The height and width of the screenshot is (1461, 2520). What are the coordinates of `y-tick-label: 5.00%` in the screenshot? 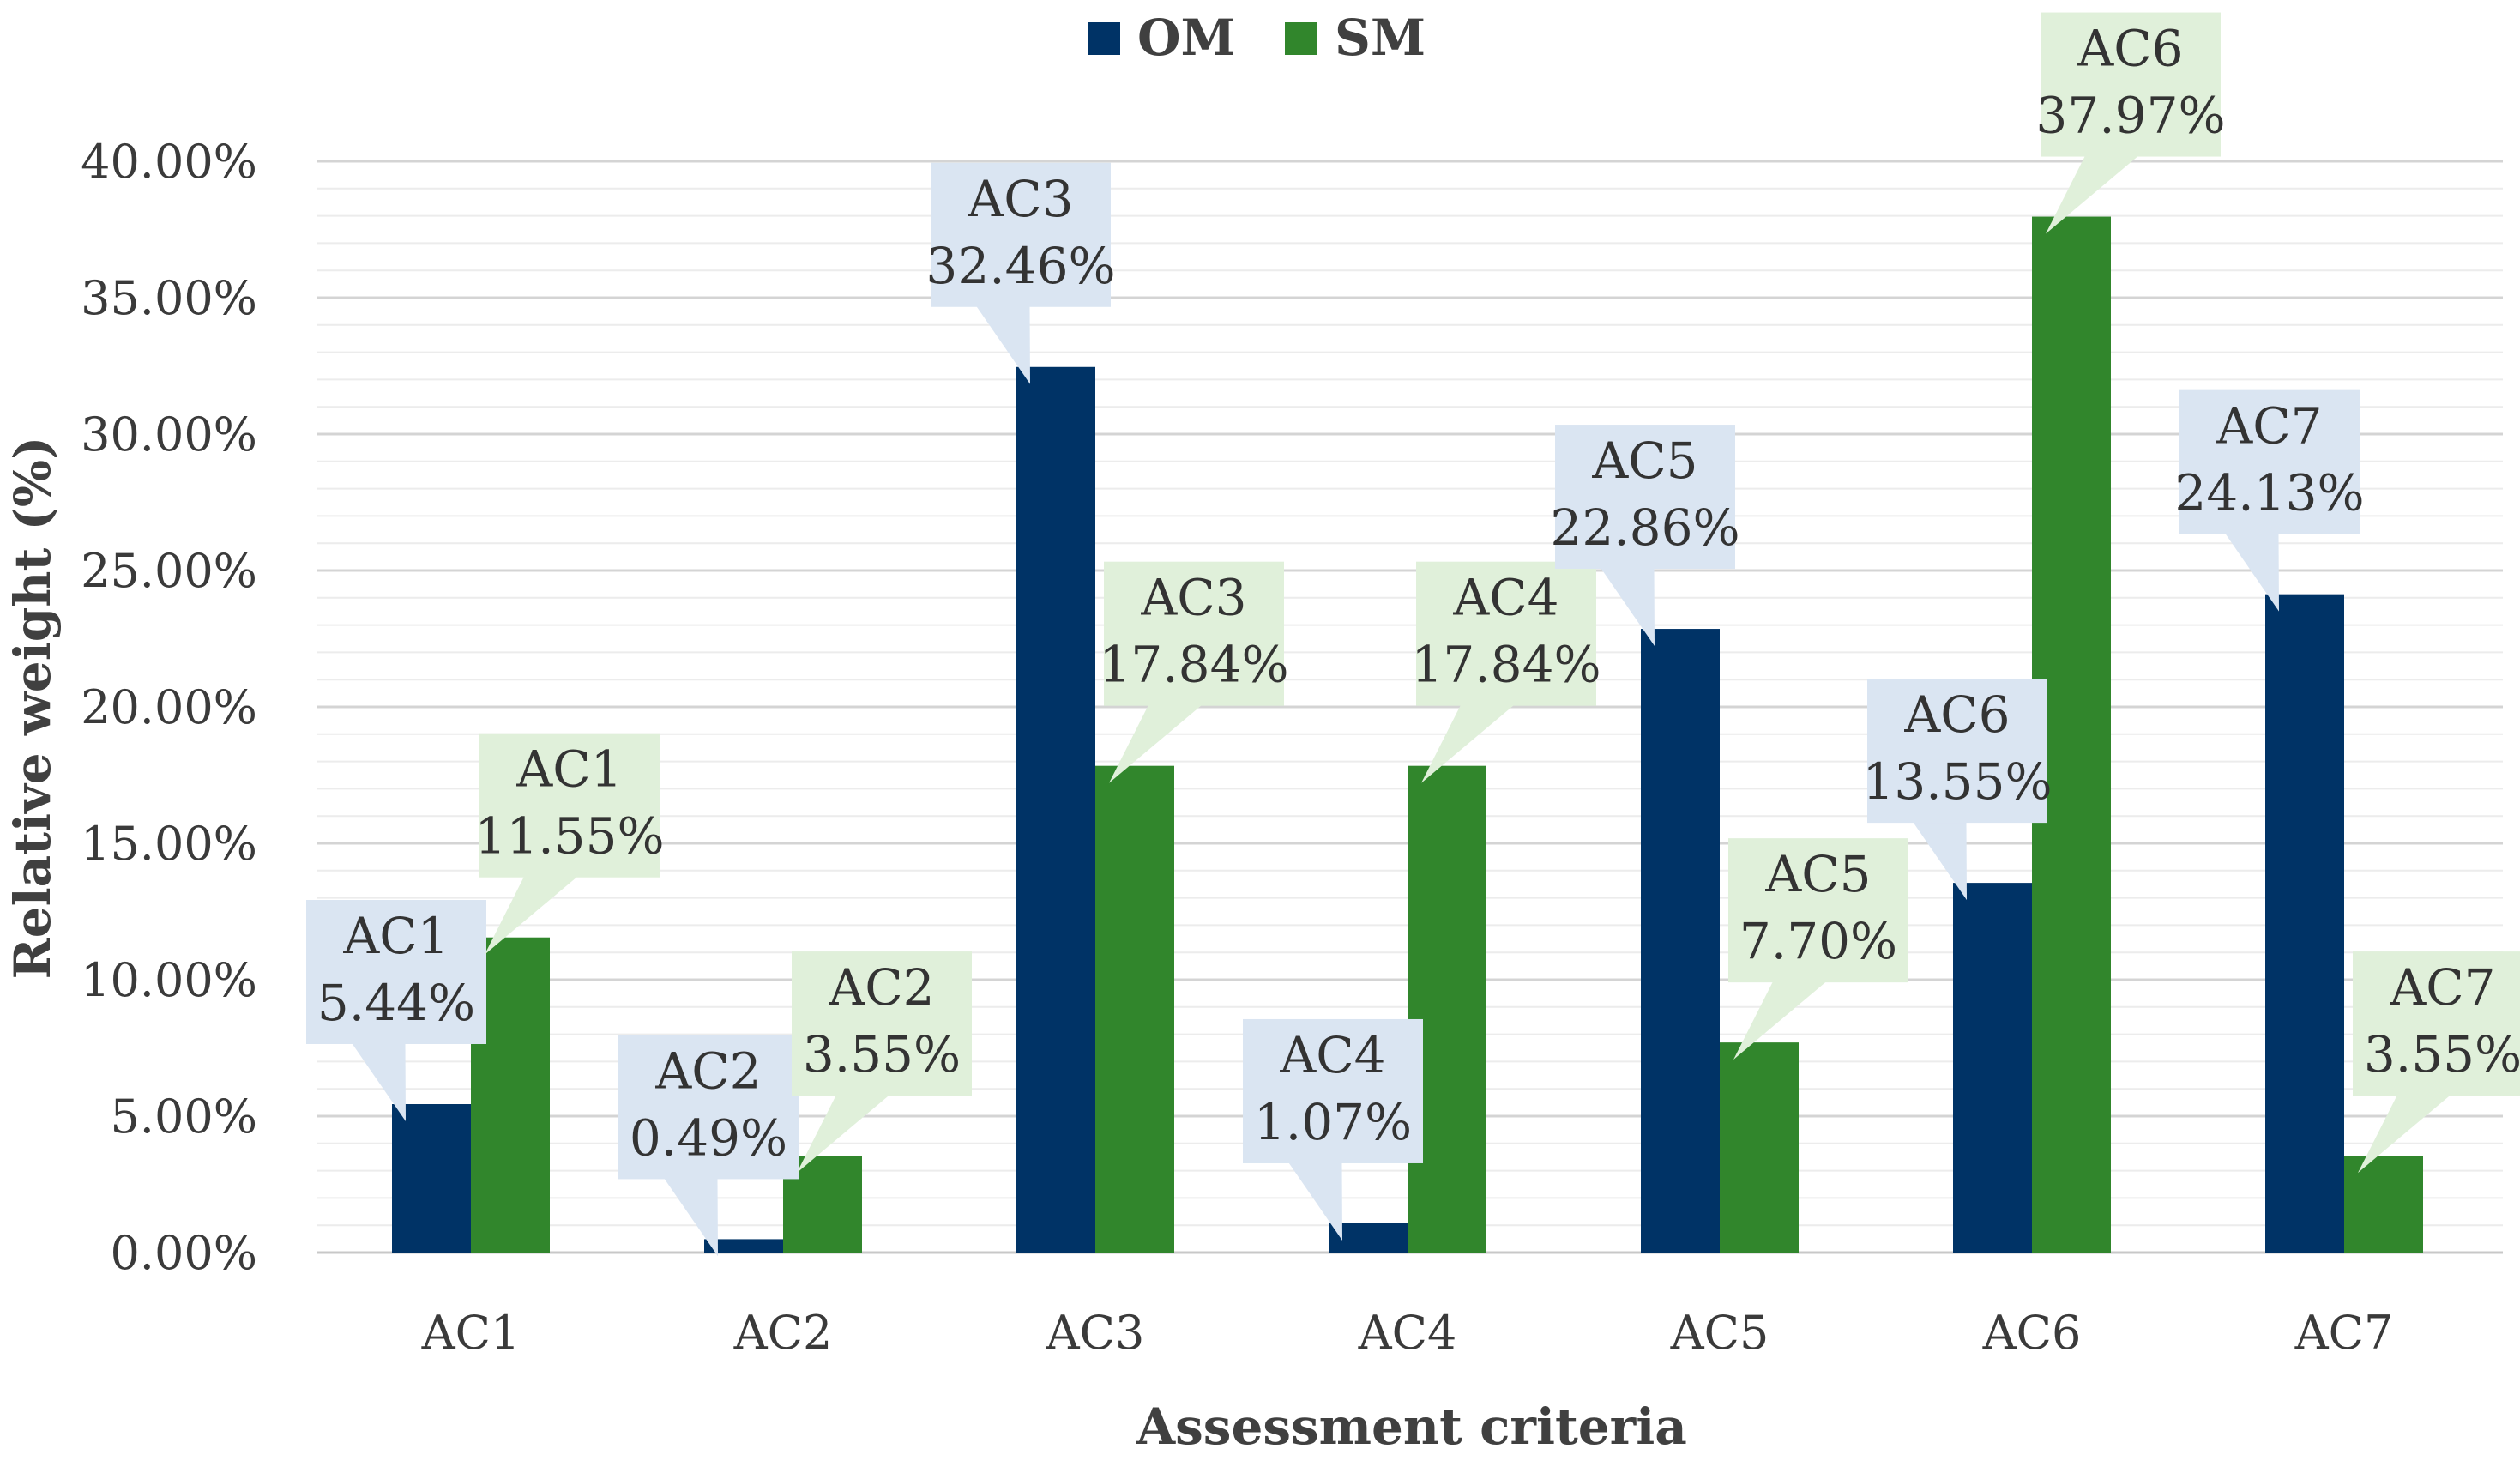 It's located at (183, 1117).